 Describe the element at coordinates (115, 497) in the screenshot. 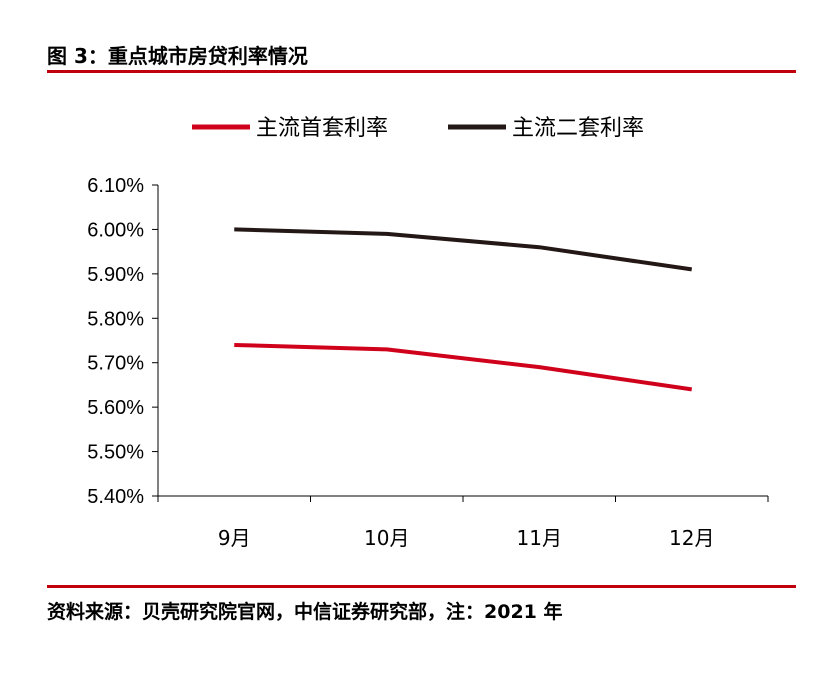

I see `y-tick-label: 5.40%` at that location.